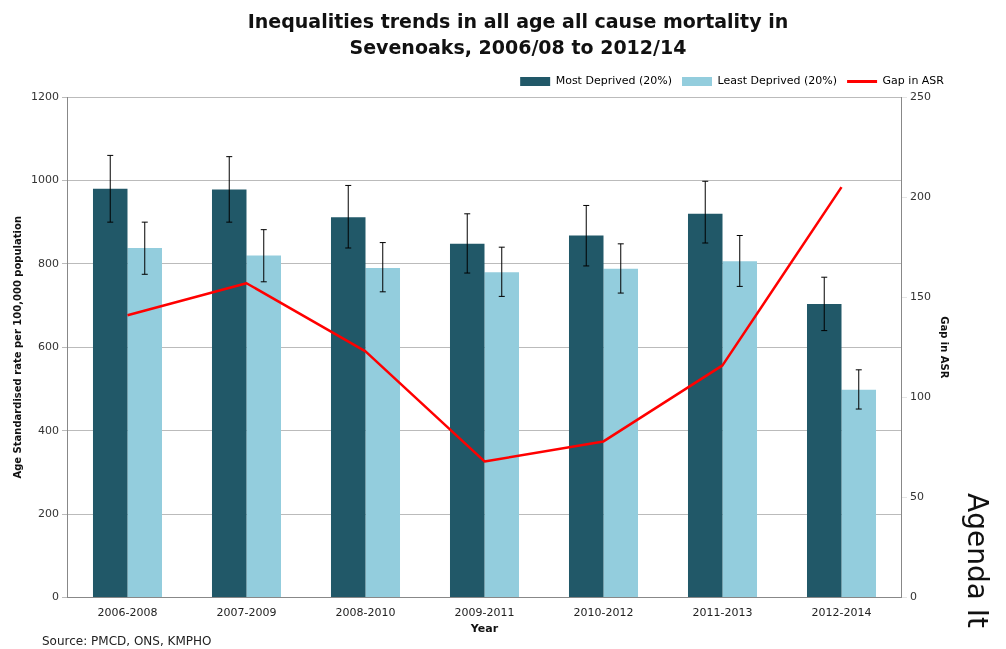 The width and height of the screenshot is (1006, 649). I want to click on legend-label: Most Deprived (20%), so click(614, 81).